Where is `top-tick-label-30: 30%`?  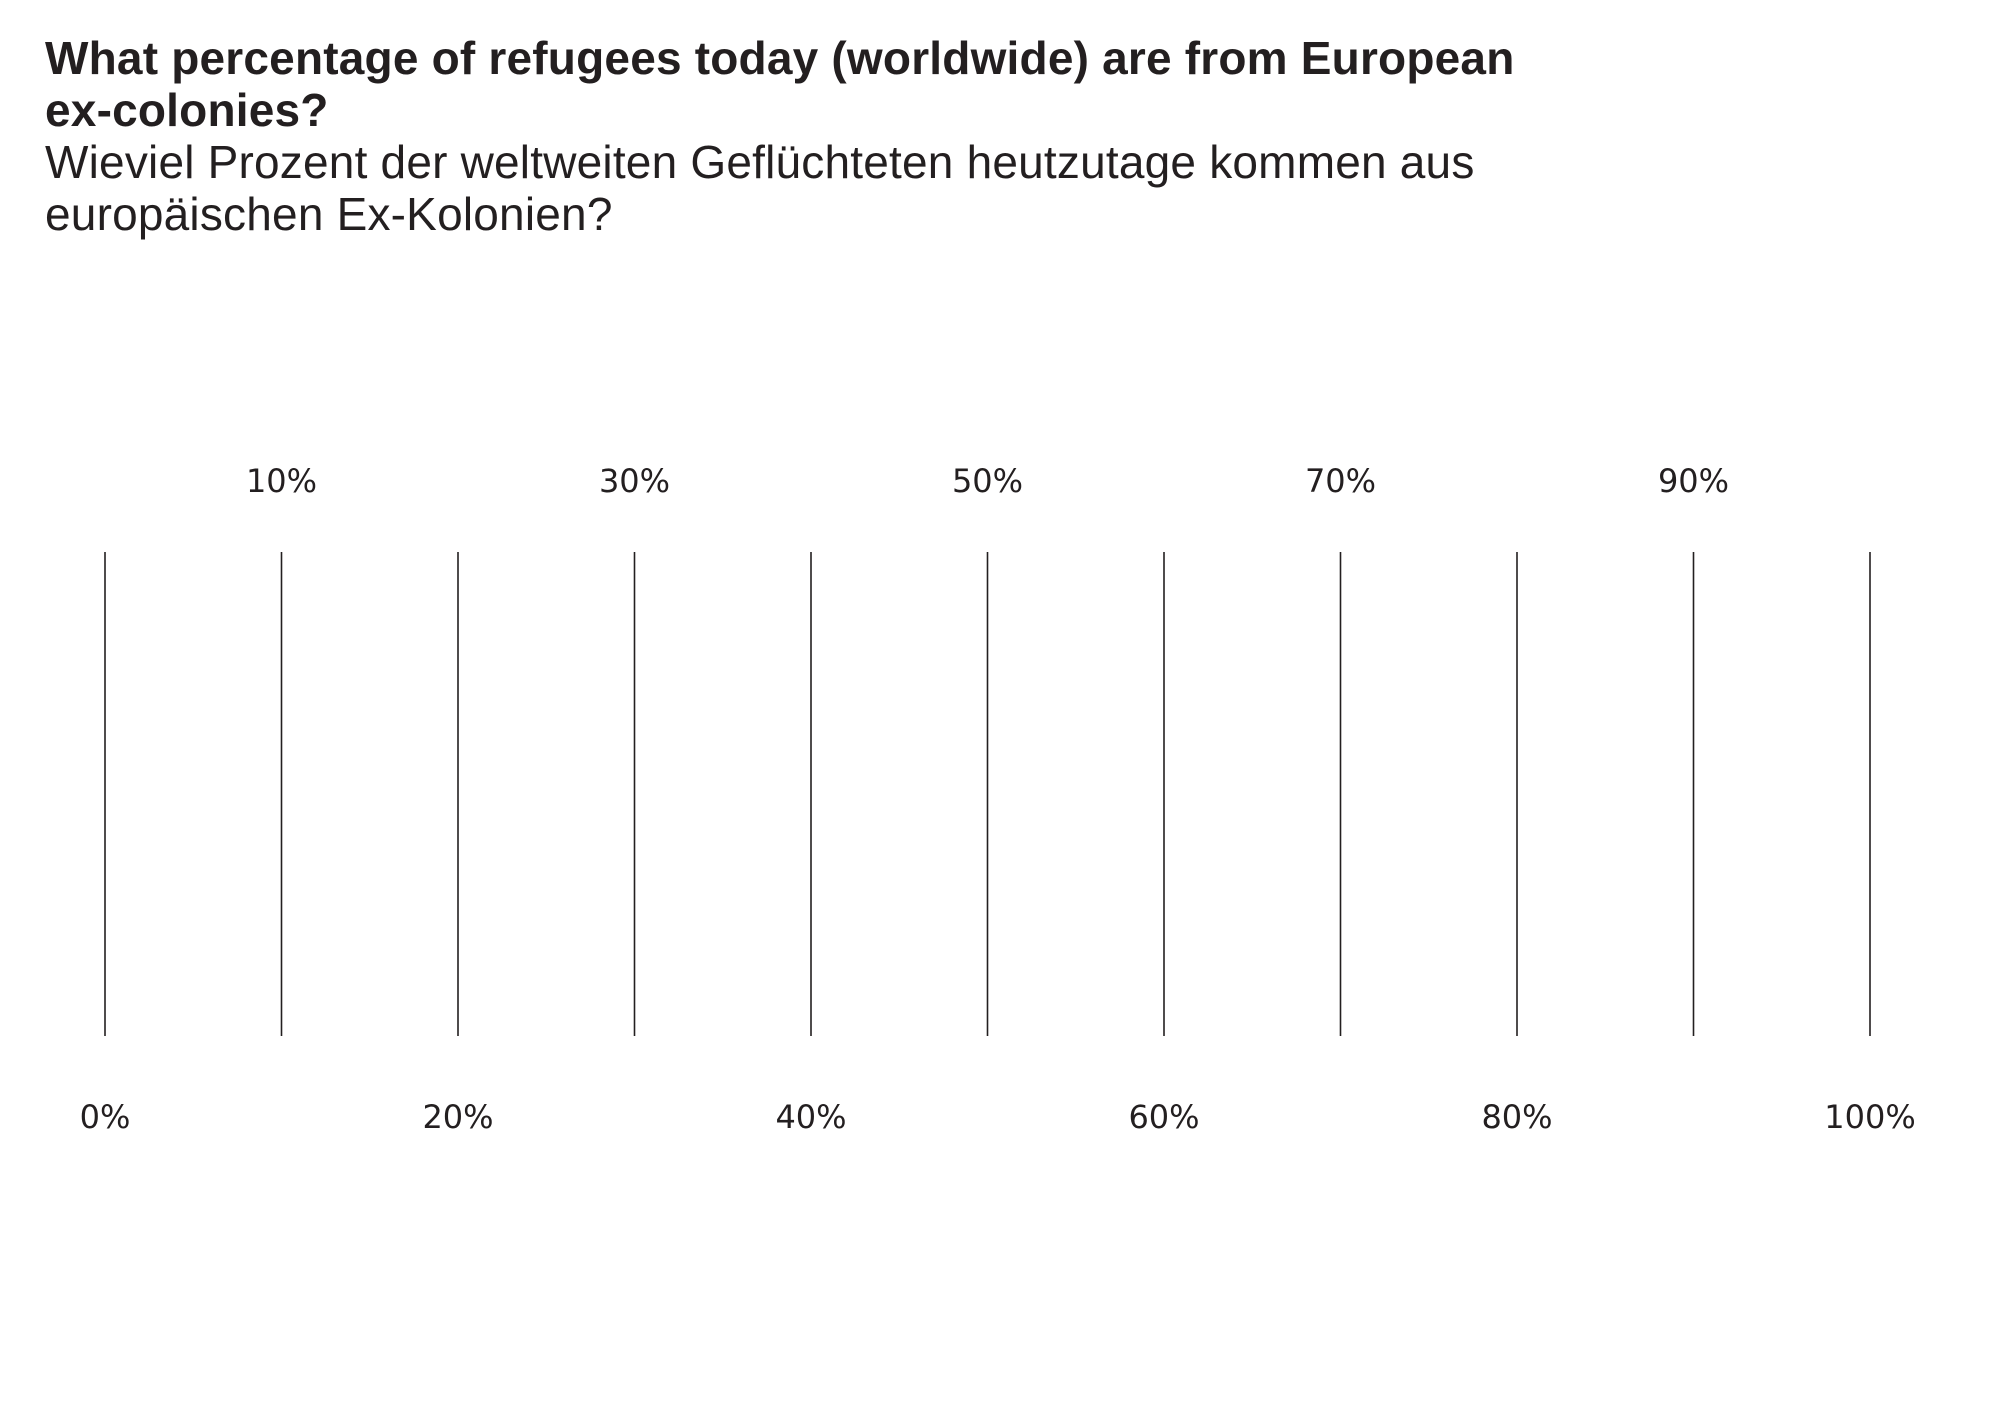
top-tick-label-30: 30% is located at coordinates (634, 481).